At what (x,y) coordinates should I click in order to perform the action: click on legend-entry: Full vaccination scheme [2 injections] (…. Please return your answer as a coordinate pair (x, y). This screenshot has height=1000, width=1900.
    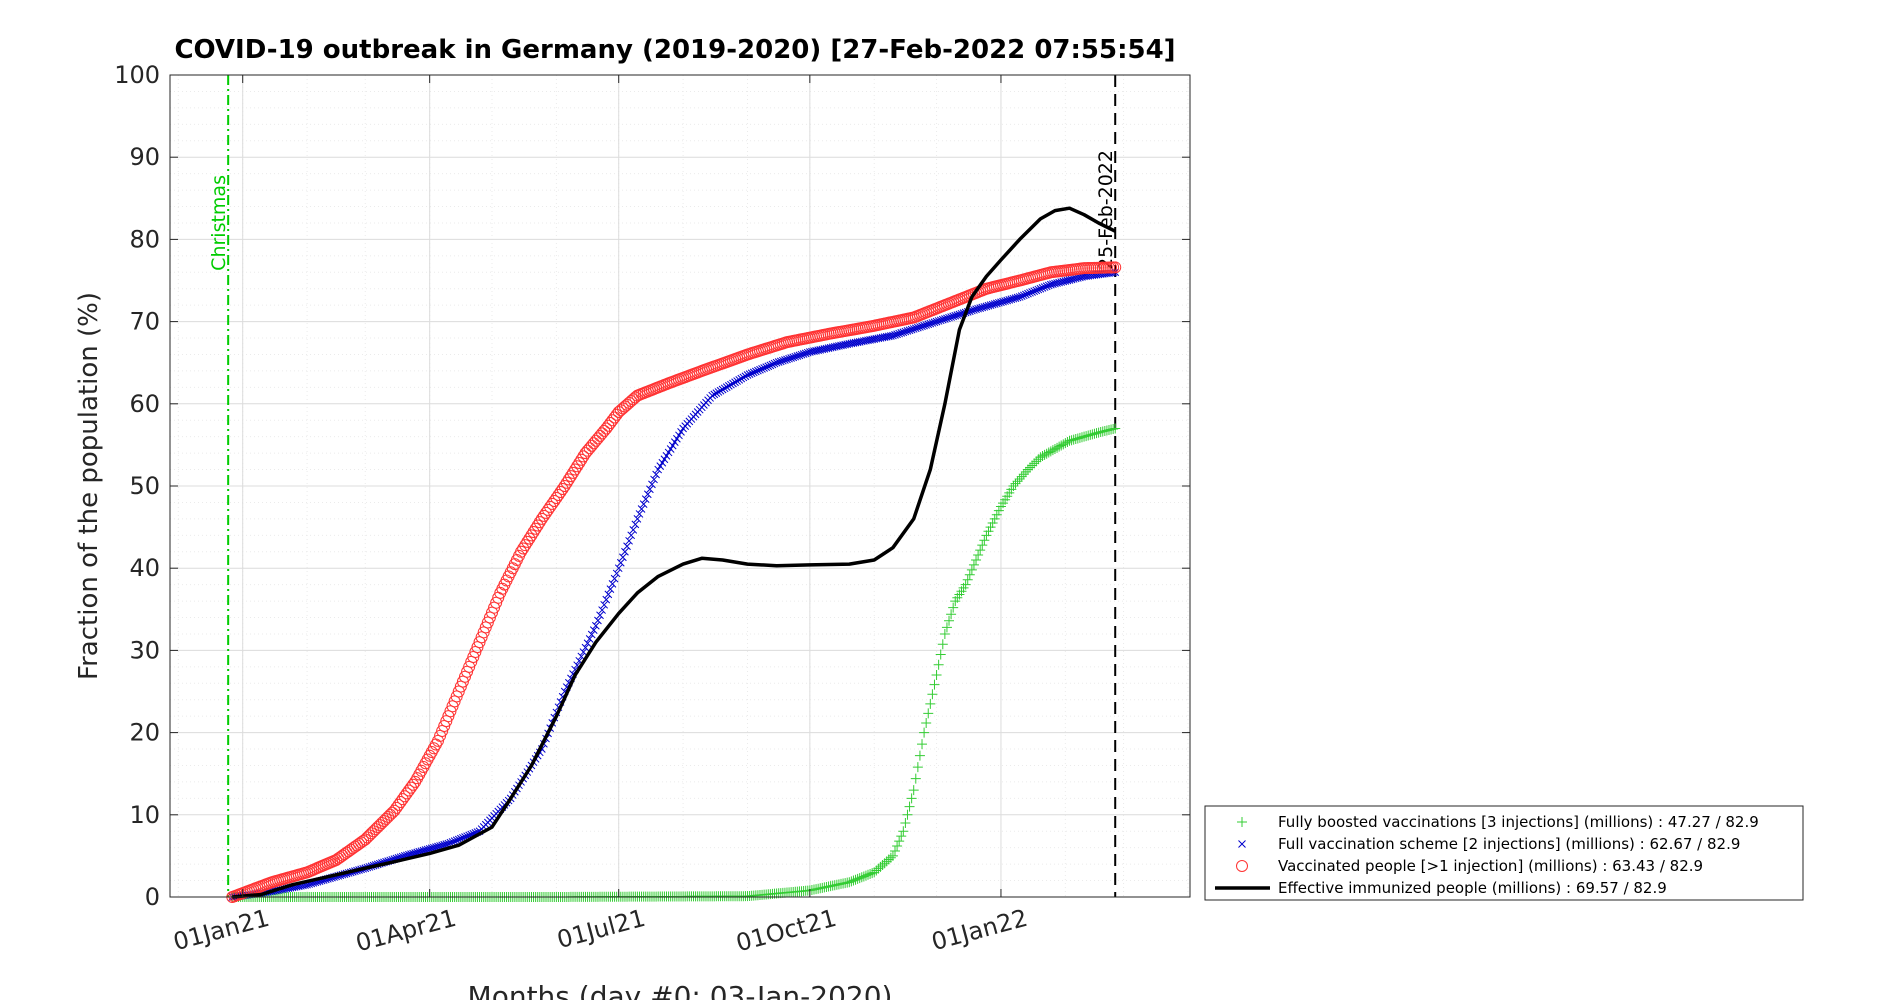
    Looking at the image, I should click on (1489, 844).